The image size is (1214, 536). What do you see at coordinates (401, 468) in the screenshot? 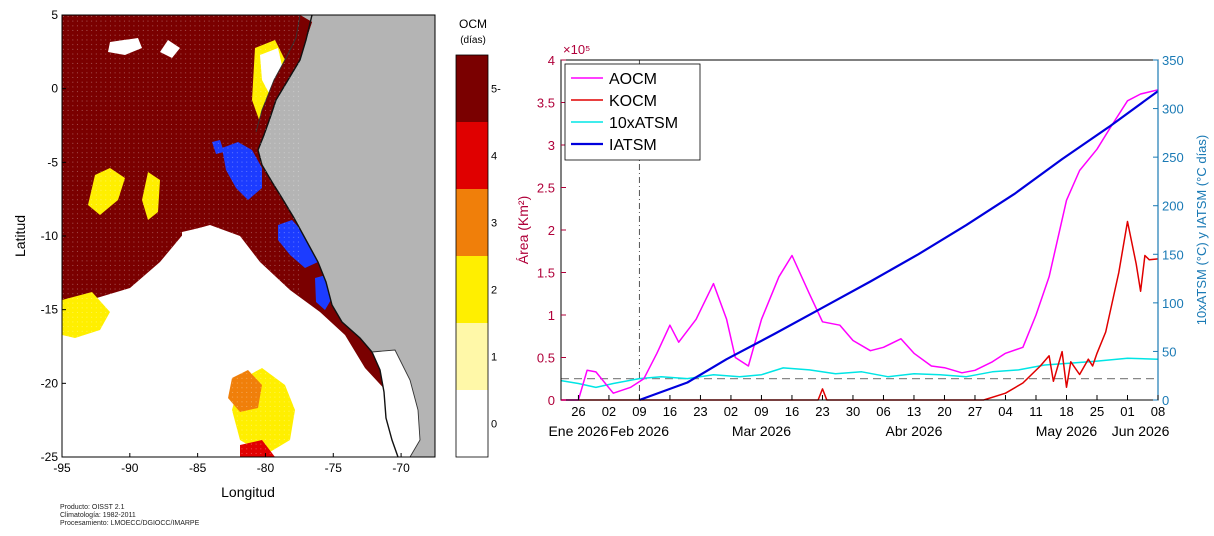
I see `map-x-tick-label: -70` at bounding box center [401, 468].